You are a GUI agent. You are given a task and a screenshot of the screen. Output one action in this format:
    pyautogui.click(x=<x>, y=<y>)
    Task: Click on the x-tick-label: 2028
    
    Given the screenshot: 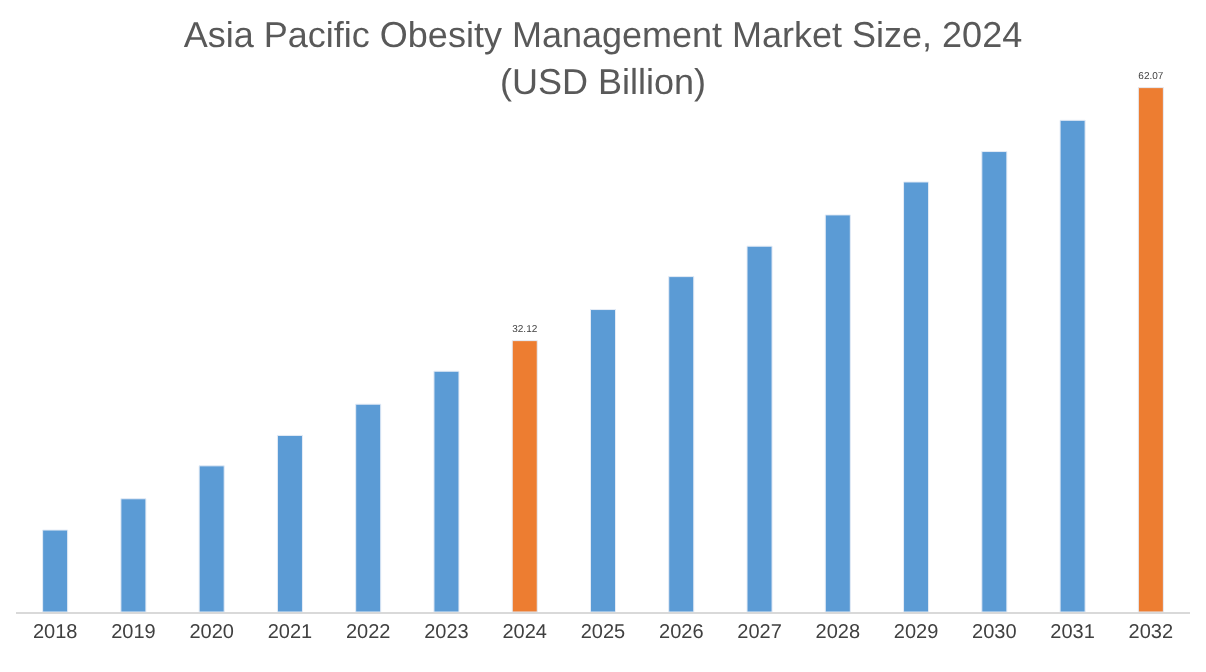 What is the action you would take?
    pyautogui.click(x=838, y=633)
    